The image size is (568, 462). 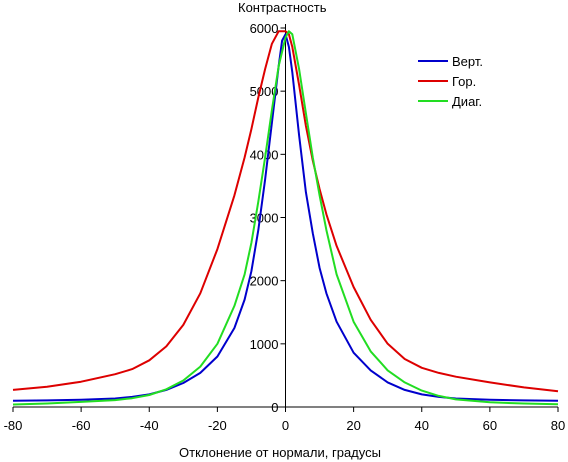 I want to click on y-tick-label: 4000, so click(x=264, y=154).